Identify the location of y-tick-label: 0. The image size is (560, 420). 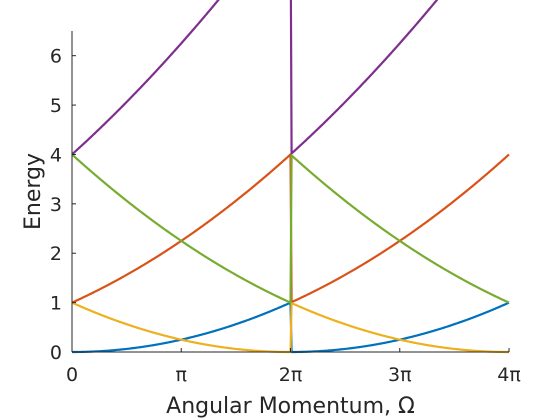
(56, 353).